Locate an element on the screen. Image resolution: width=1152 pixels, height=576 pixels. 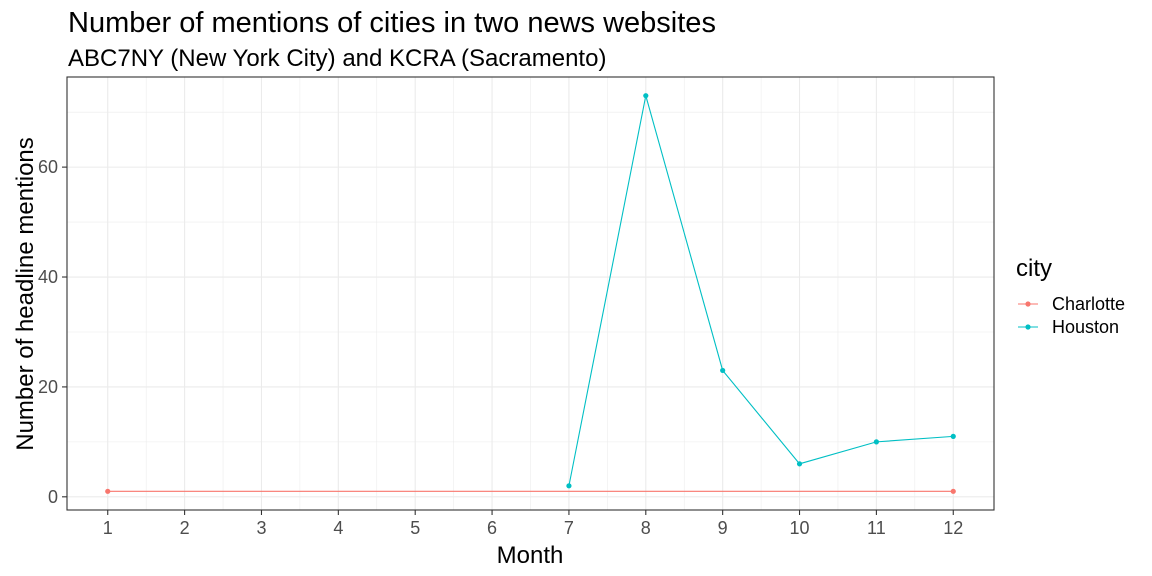
legend-title: city is located at coordinates (1034, 268).